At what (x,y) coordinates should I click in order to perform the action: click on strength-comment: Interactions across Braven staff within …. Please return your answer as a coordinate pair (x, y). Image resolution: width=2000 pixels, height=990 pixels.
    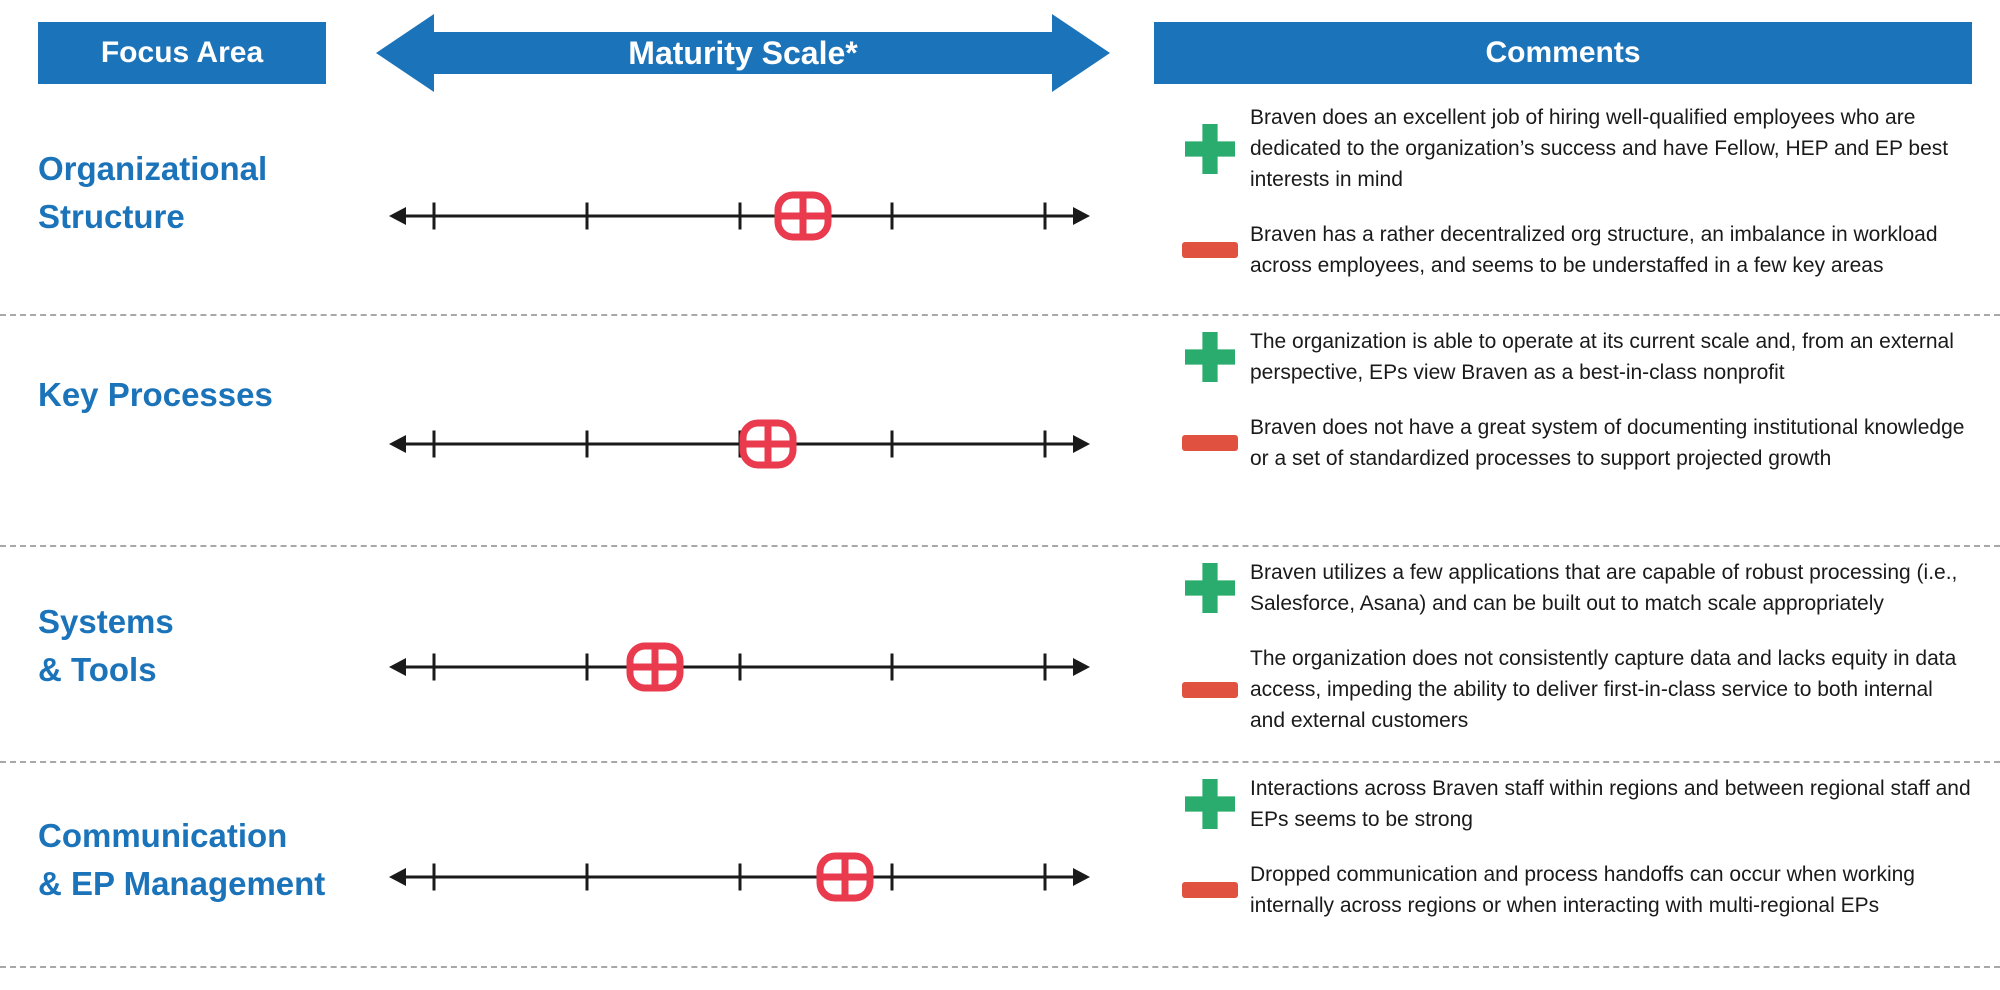
    Looking at the image, I should click on (1580, 804).